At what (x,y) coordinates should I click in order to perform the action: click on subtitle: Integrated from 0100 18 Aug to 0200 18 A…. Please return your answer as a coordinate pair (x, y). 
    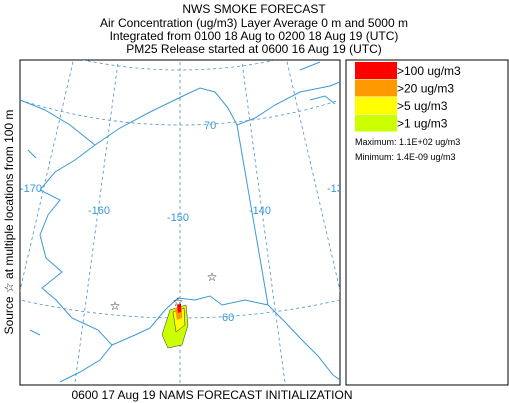
    Looking at the image, I should click on (254, 36).